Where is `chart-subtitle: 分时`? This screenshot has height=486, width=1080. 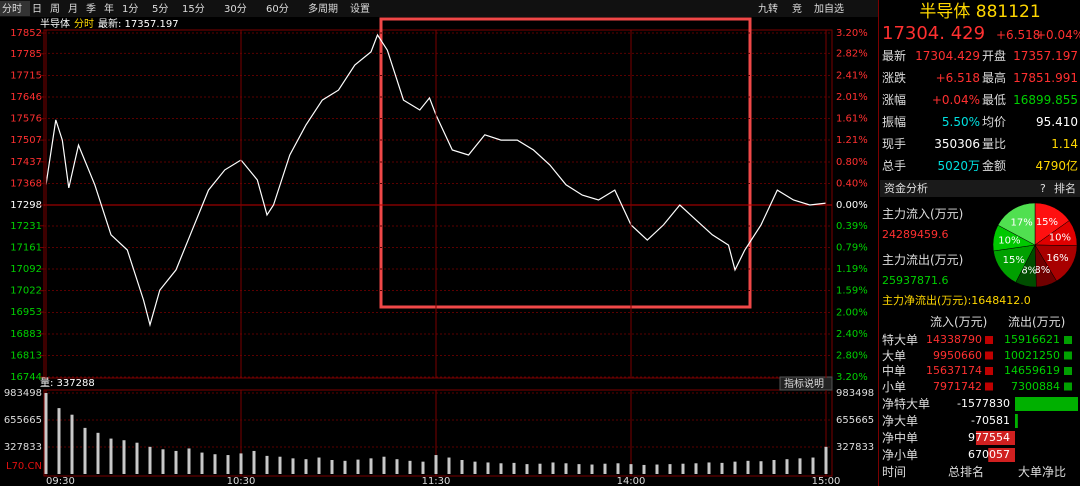 chart-subtitle: 分时 is located at coordinates (84, 24).